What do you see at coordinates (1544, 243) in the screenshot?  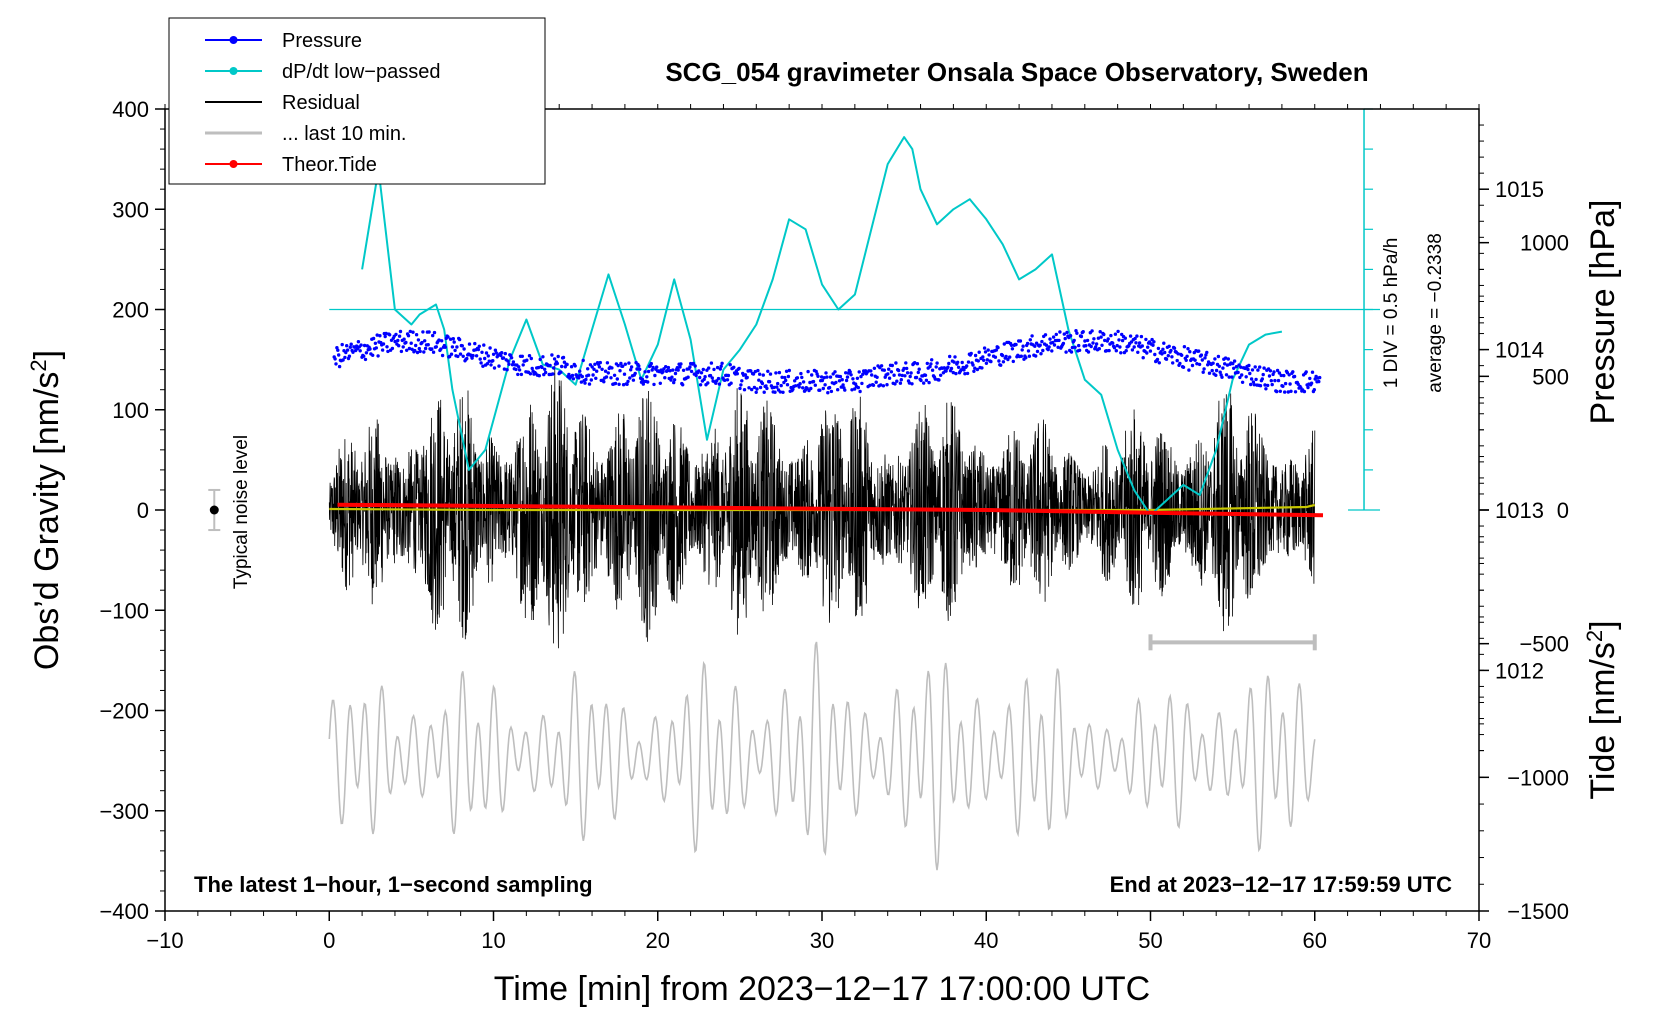 I see `tide-tick-label: 1000` at bounding box center [1544, 243].